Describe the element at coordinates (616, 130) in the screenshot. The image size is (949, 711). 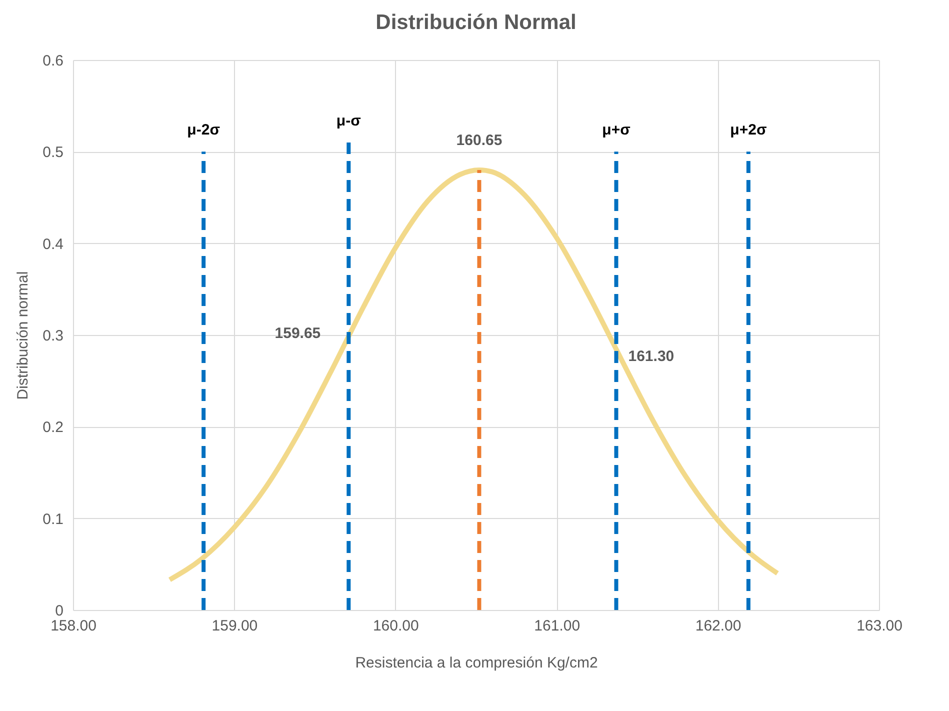
I see `series-label: μ+σ` at that location.